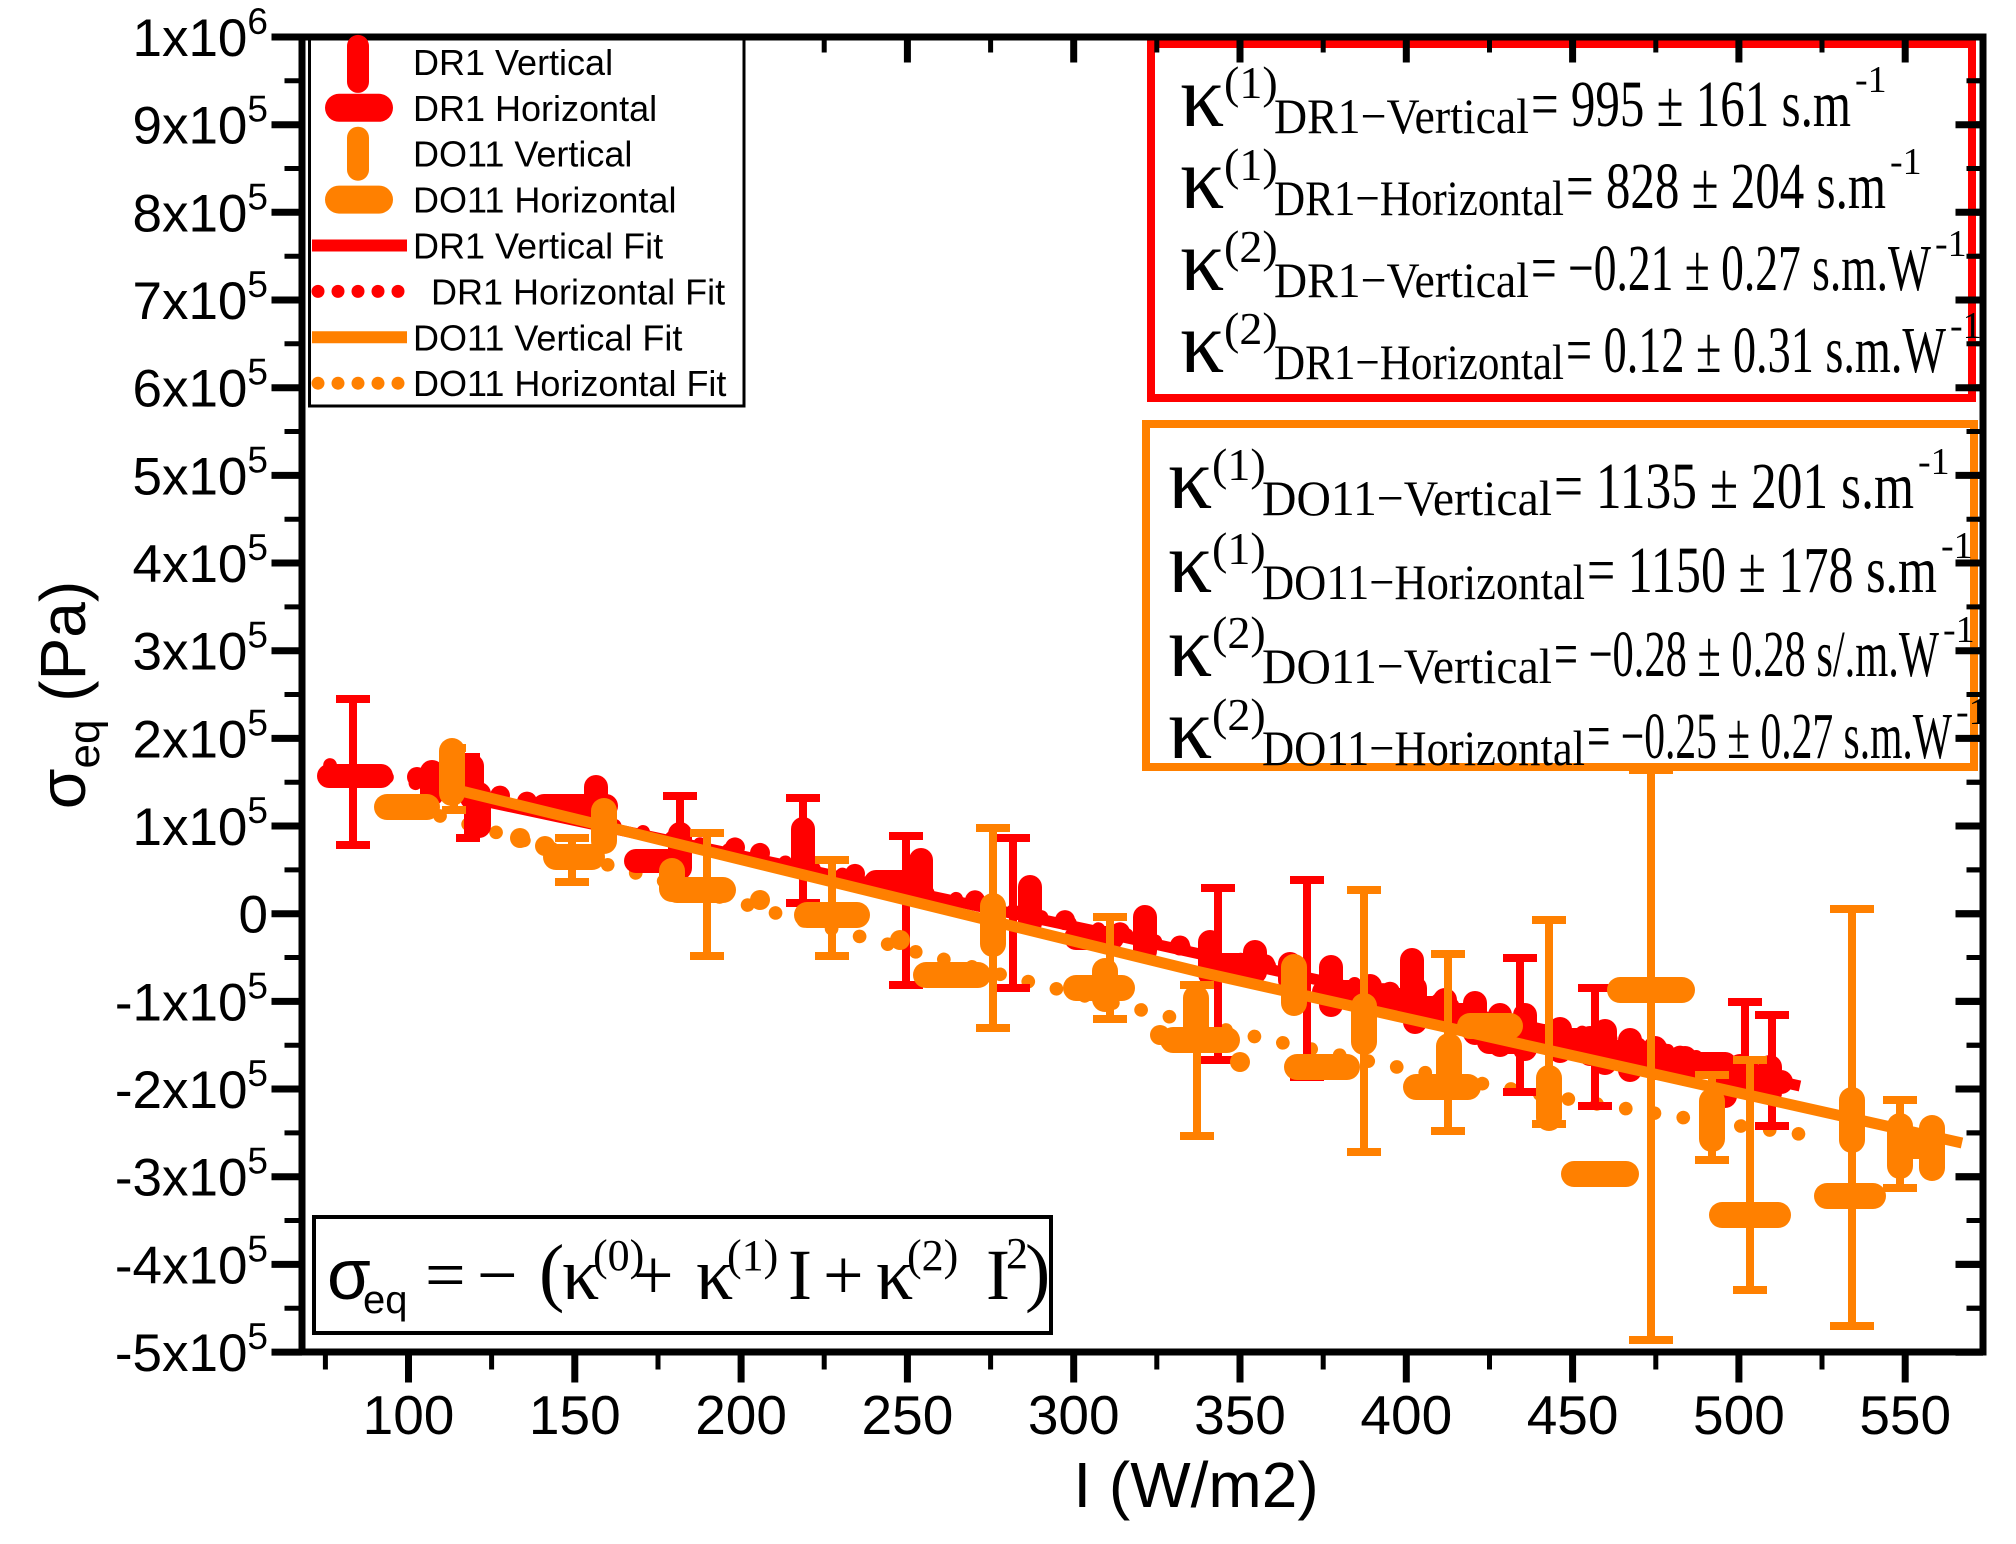 This screenshot has width=2016, height=1544. What do you see at coordinates (1731, 268) in the screenshot?
I see `svg-text: = −0.21 ± 0.27 s.m.W` at bounding box center [1731, 268].